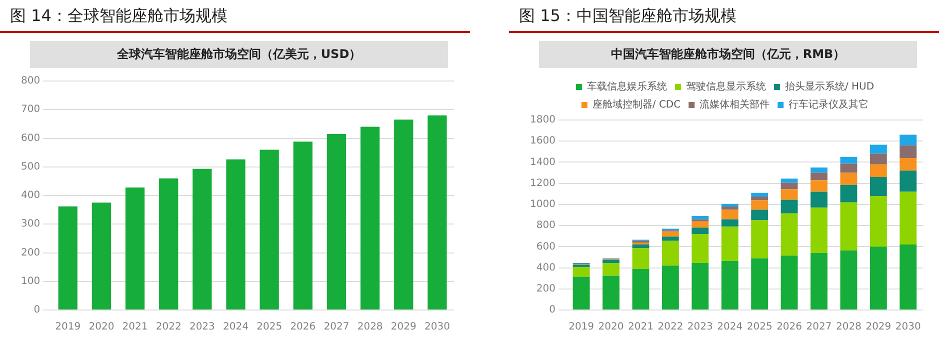  Describe the element at coordinates (543, 183) in the screenshot. I see `y-tick-label: 1200` at that location.